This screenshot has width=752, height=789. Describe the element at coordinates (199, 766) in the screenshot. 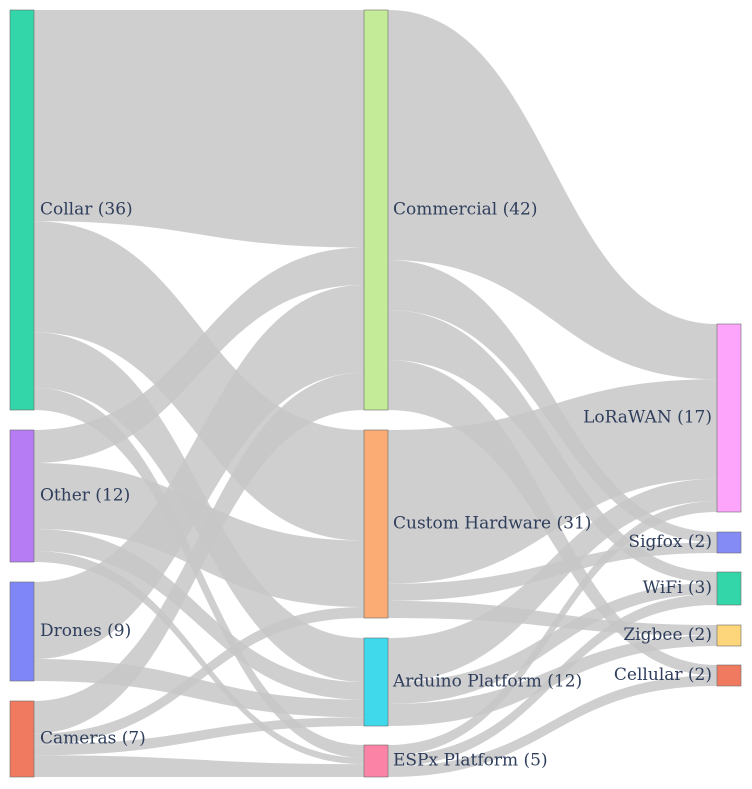

I see `link-cameras-to-espx` at that location.